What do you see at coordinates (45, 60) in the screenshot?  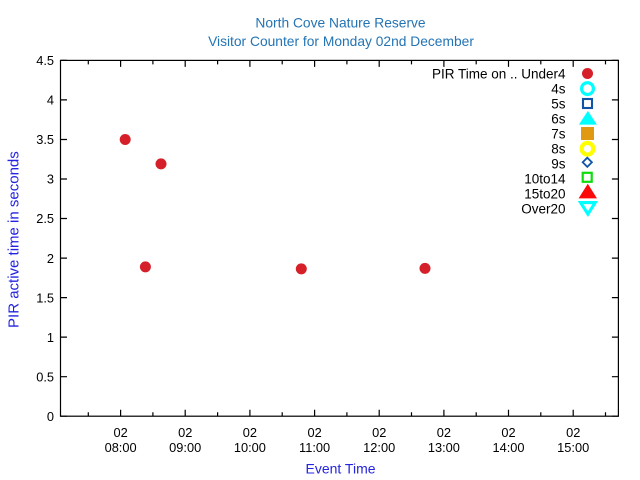 I see `svg-text: 4.5` at bounding box center [45, 60].